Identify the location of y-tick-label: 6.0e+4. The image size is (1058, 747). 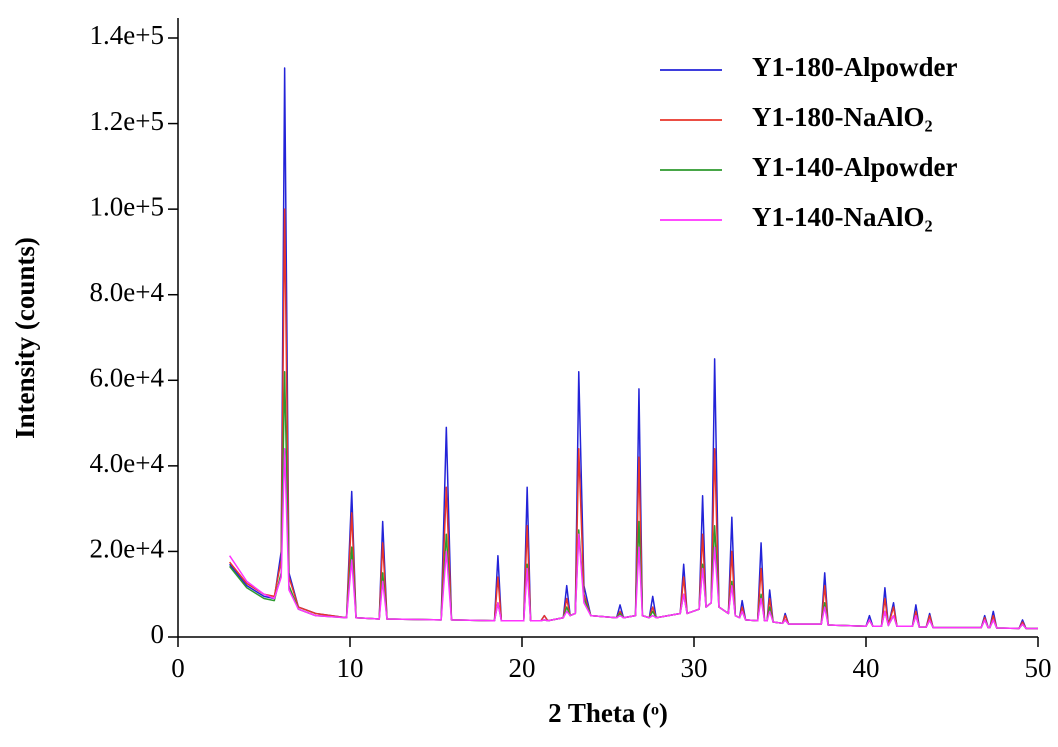
(127, 377).